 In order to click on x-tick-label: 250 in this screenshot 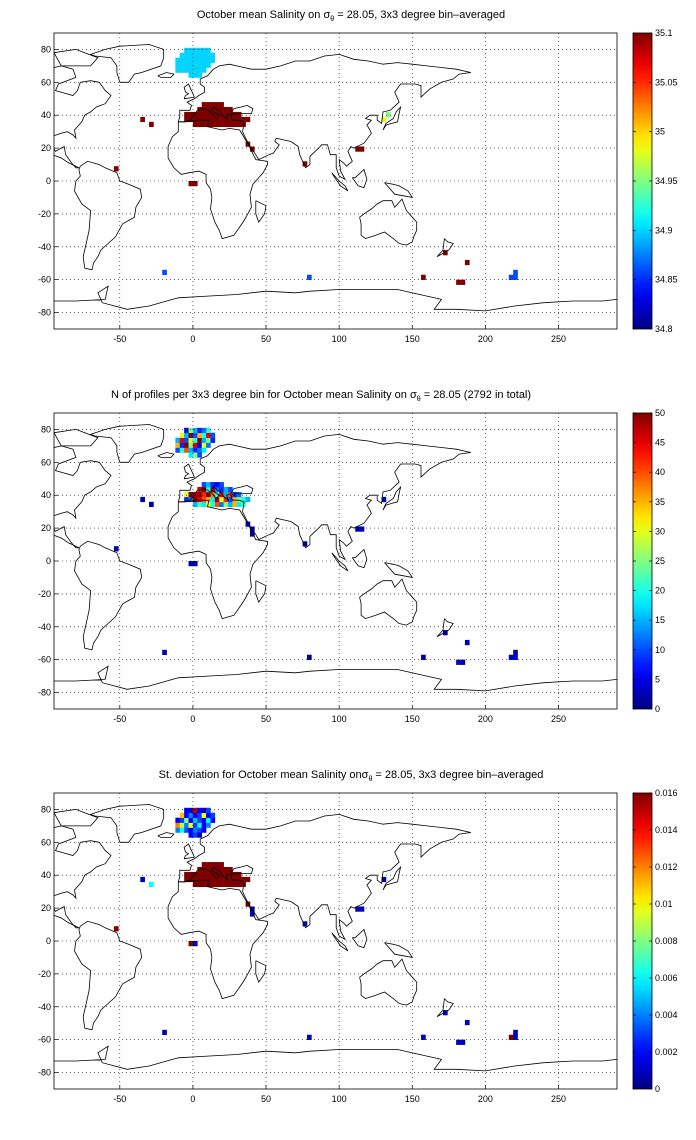, I will do `click(558, 719)`.